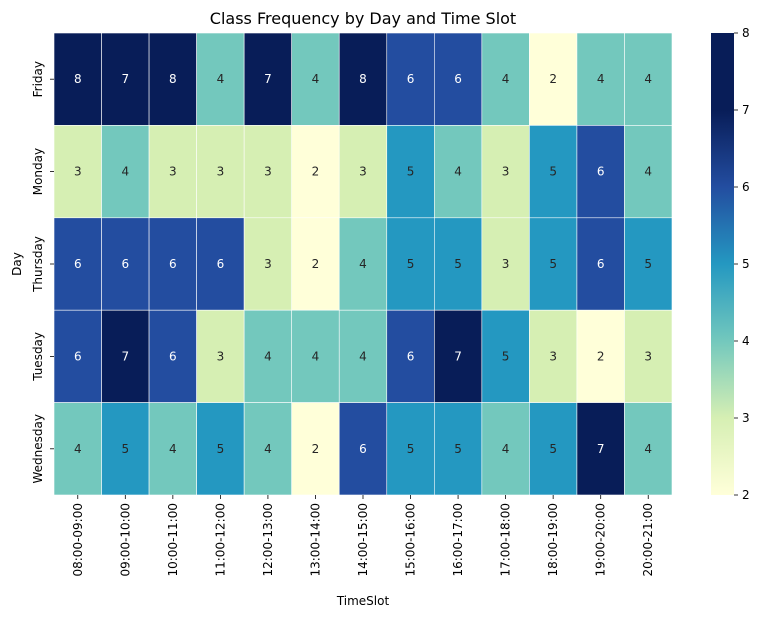 Image resolution: width=763 pixels, height=618 pixels. Describe the element at coordinates (268, 540) in the screenshot. I see `x-tick-label: 12:00-13:00` at that location.